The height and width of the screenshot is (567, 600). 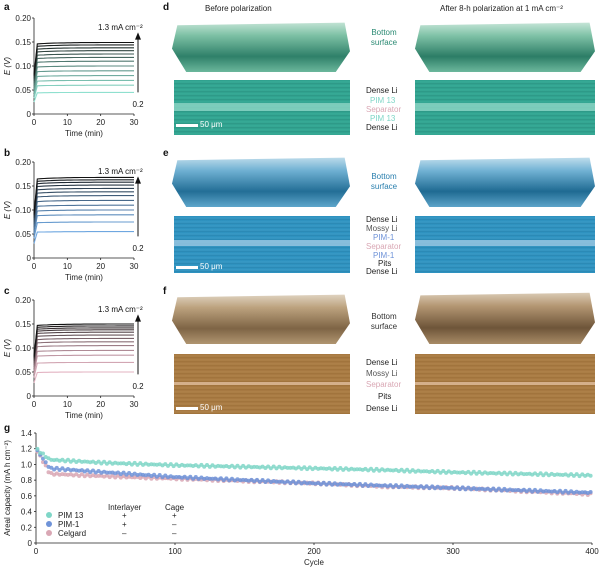 I want to click on legend-pim13-interlayer: +, so click(x=124, y=515).